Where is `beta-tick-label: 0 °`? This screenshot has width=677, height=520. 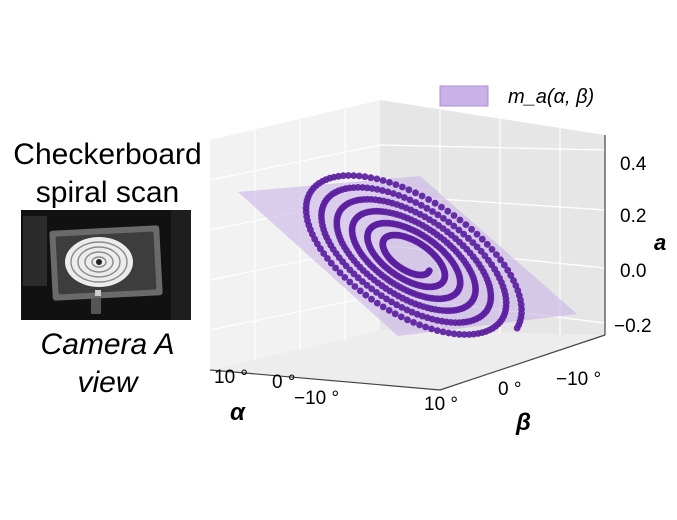 beta-tick-label: 0 ° is located at coordinates (509, 389).